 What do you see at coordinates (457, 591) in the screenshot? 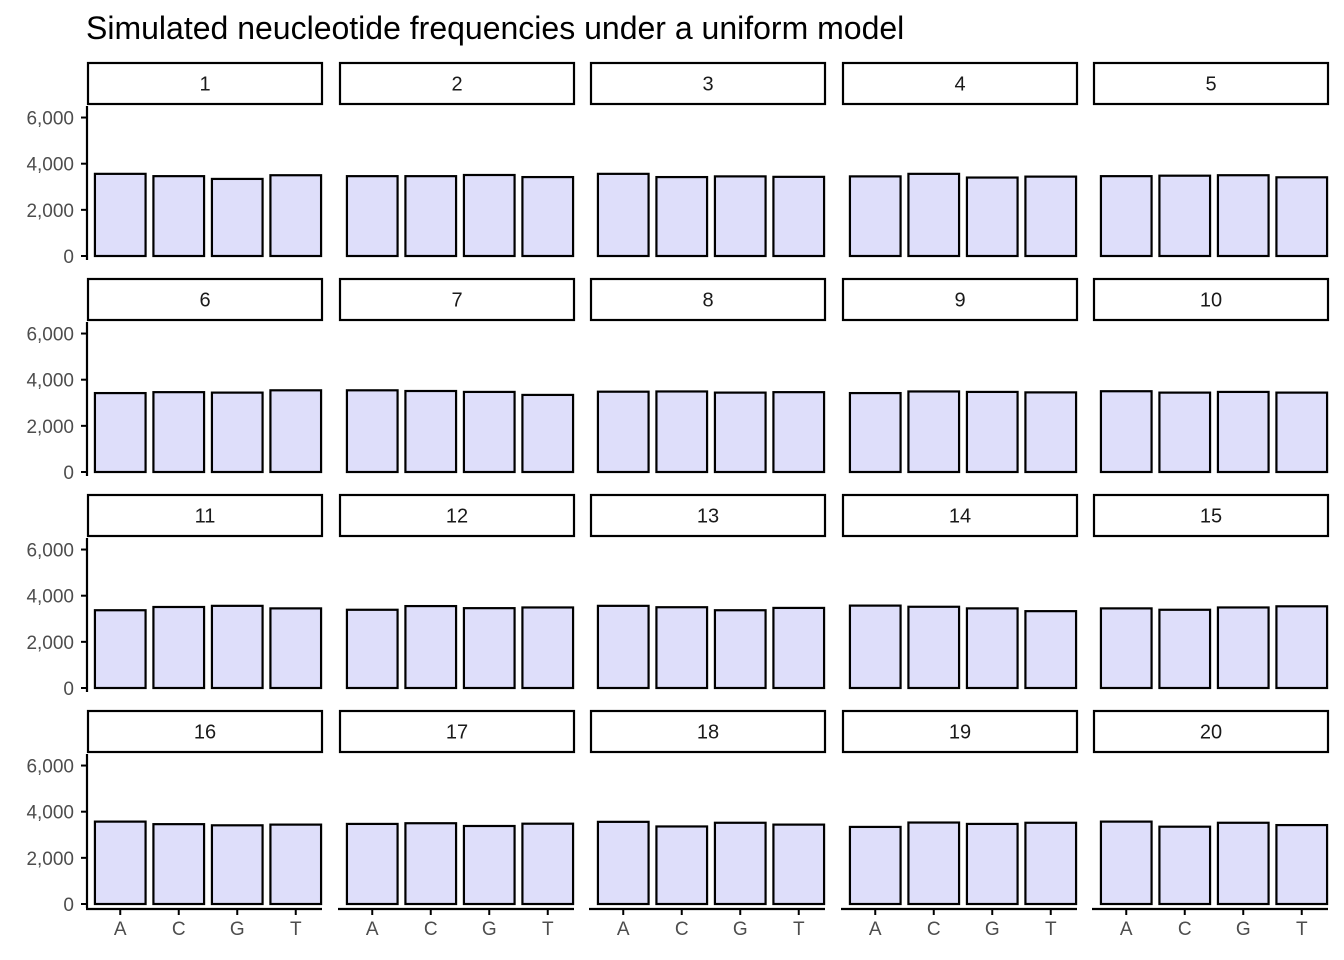
I see `facet-panel-12: 12` at bounding box center [457, 591].